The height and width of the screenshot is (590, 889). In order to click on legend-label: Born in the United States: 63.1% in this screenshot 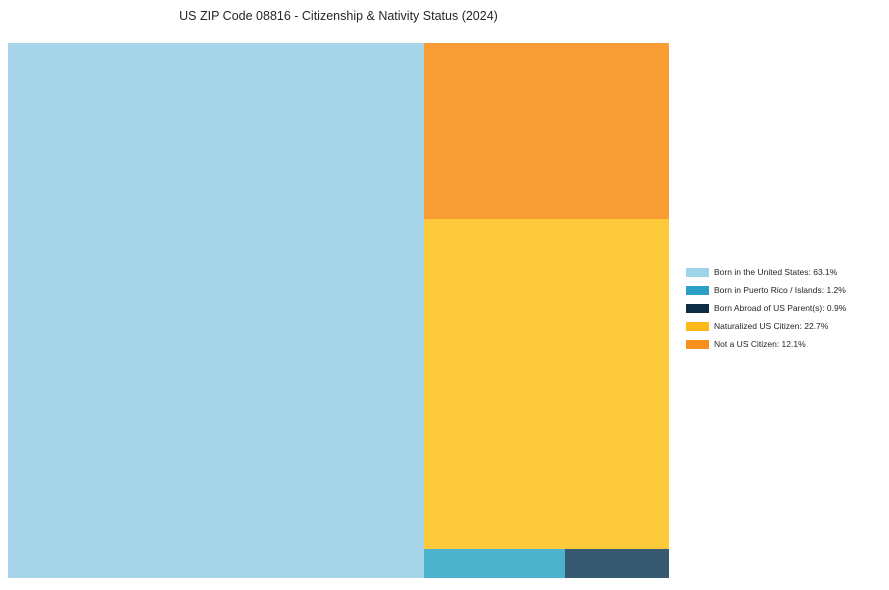, I will do `click(776, 271)`.